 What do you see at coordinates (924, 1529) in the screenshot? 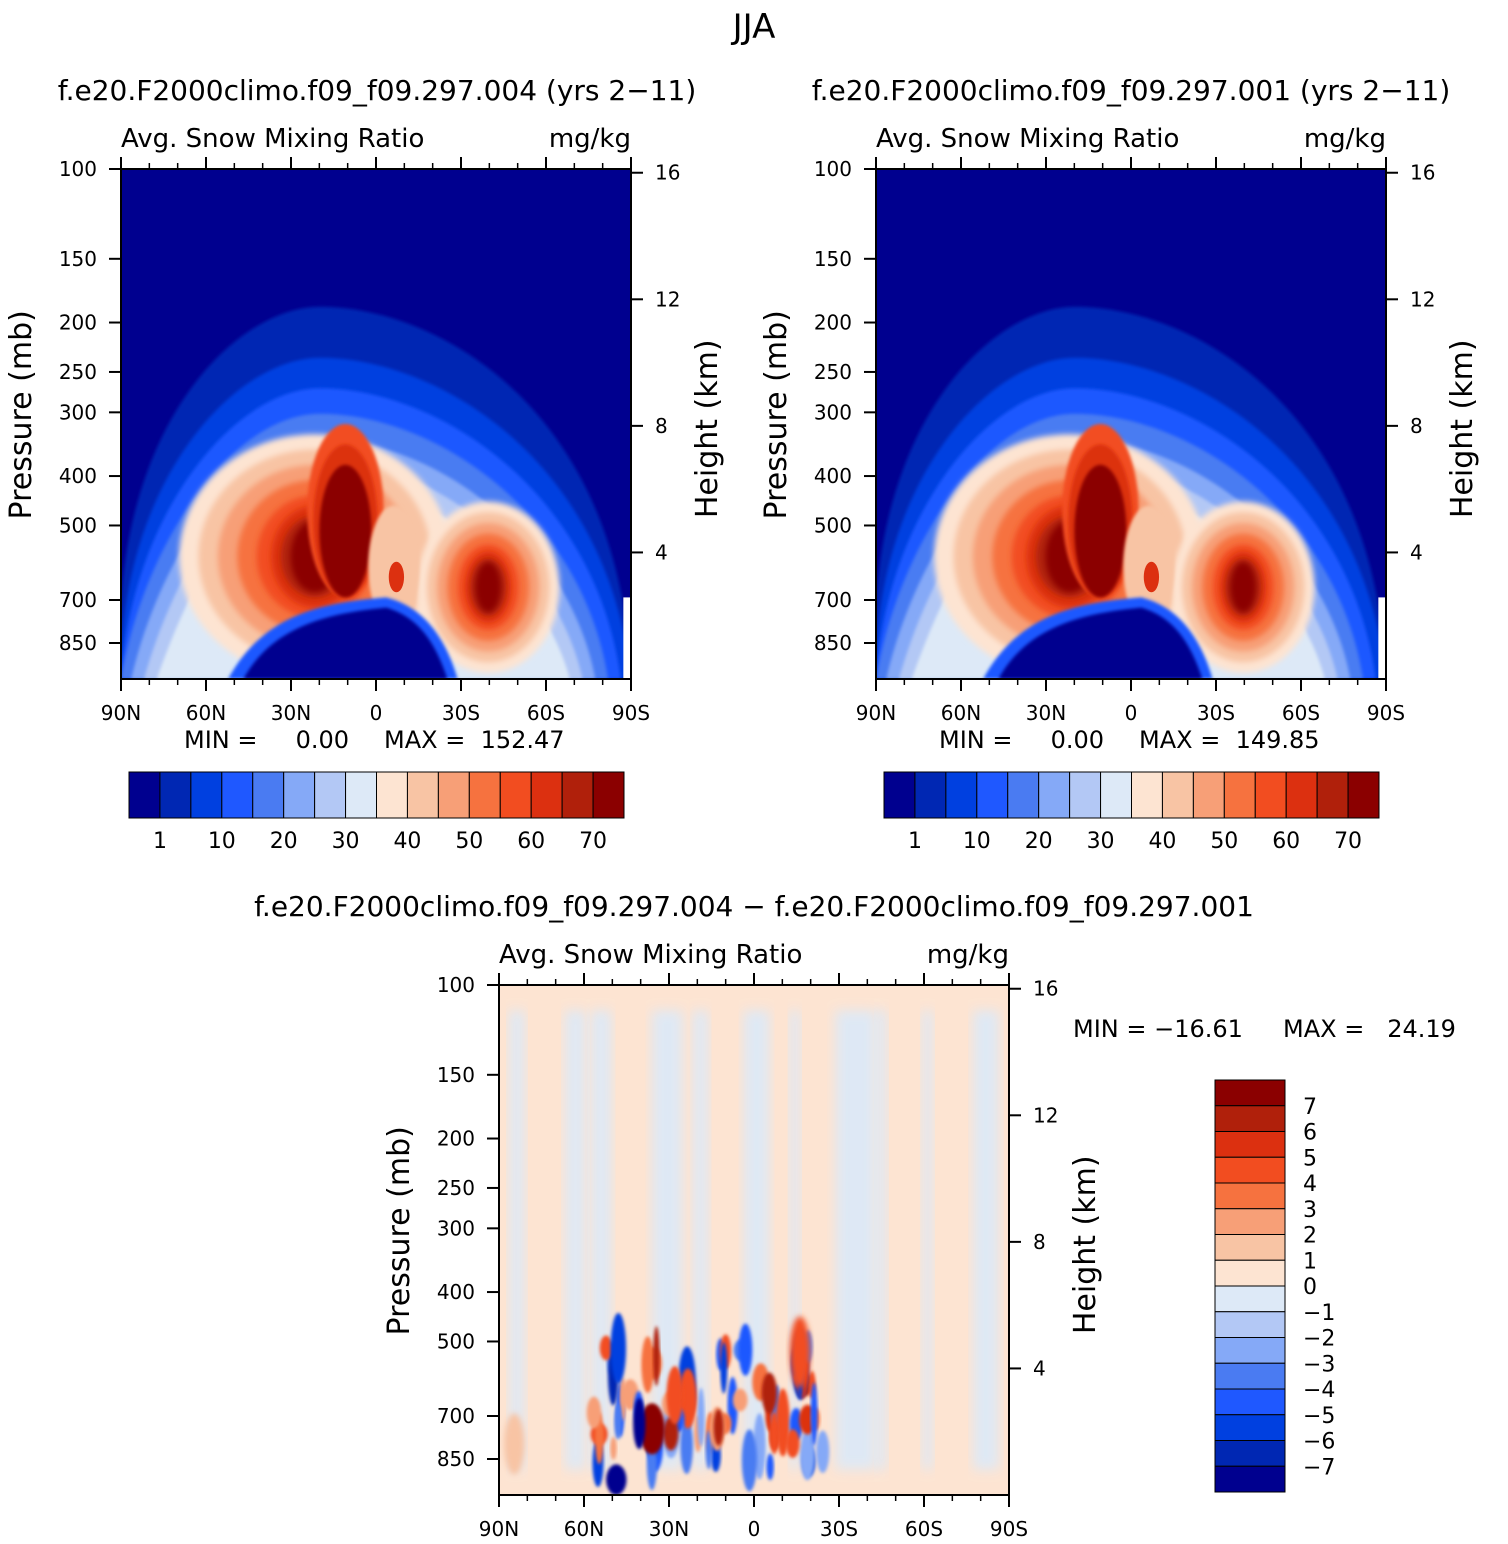
I see `x-tick-label: 60S` at bounding box center [924, 1529].